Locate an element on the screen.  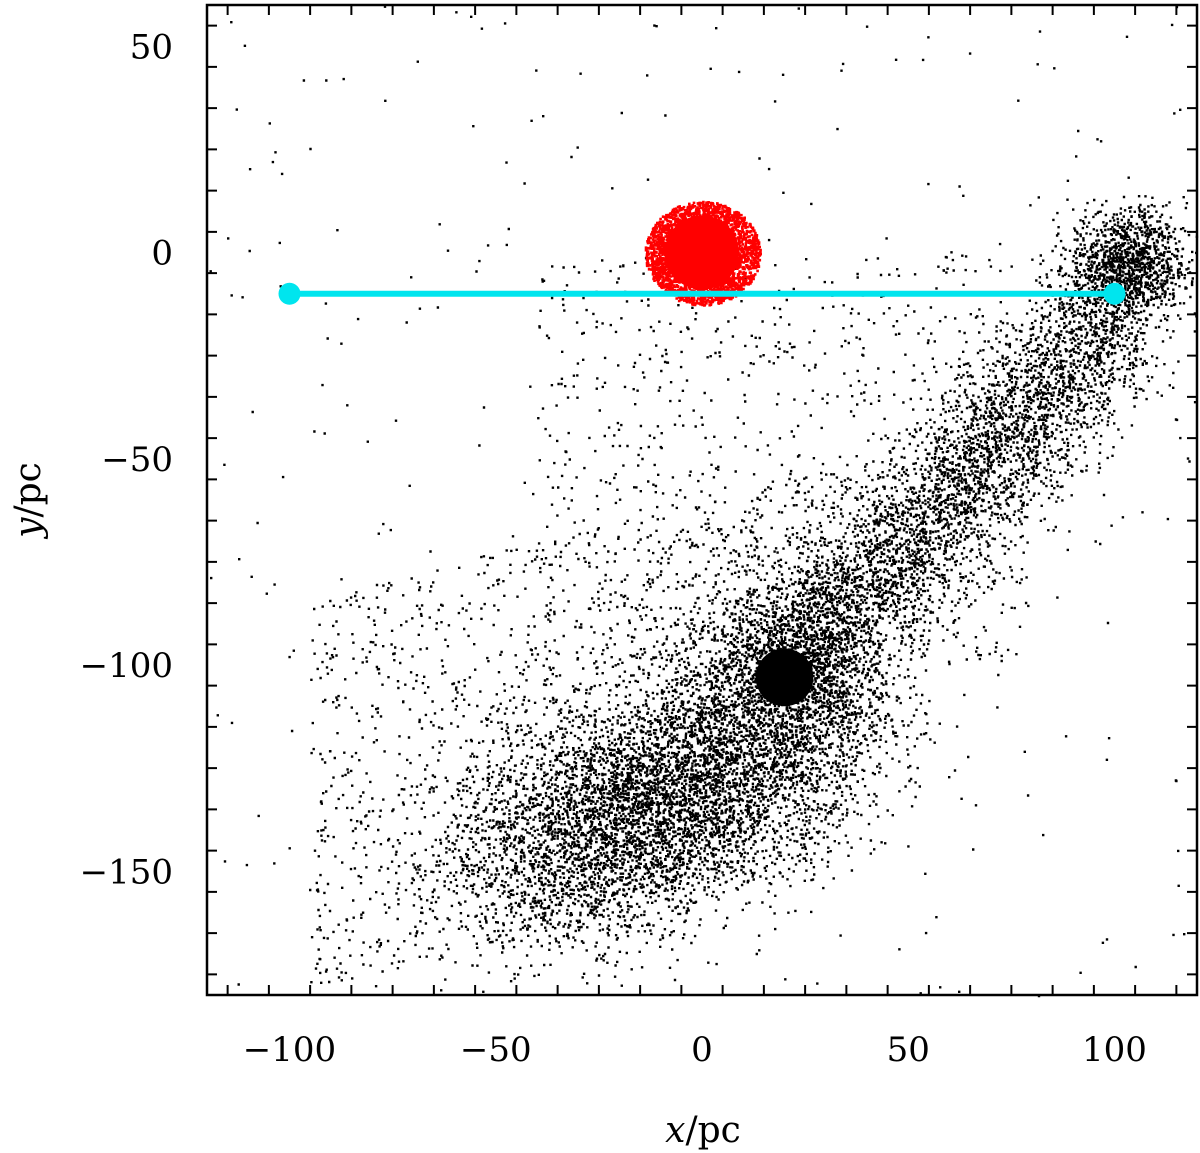
line-segment-layer is located at coordinates (702, 293).